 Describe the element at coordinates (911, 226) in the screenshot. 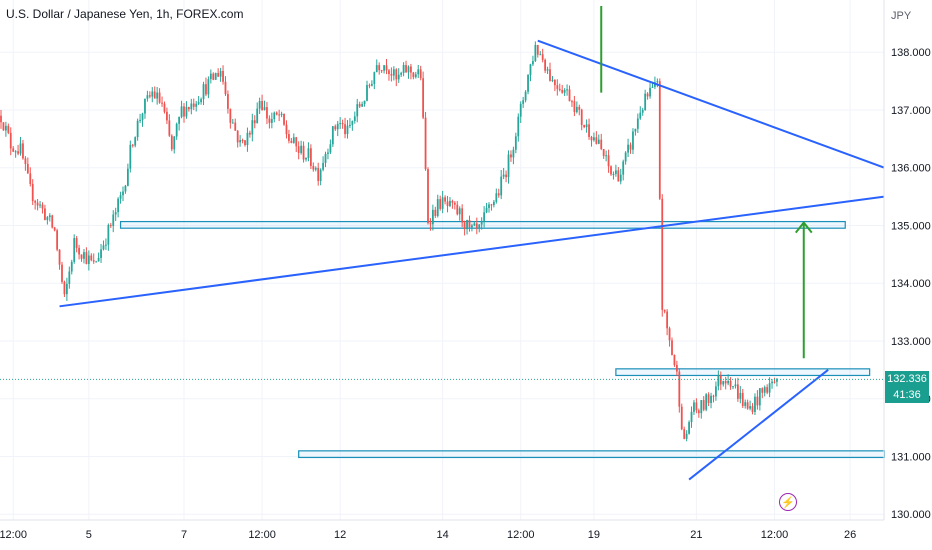

I see `y-tick-label: 135.000` at that location.